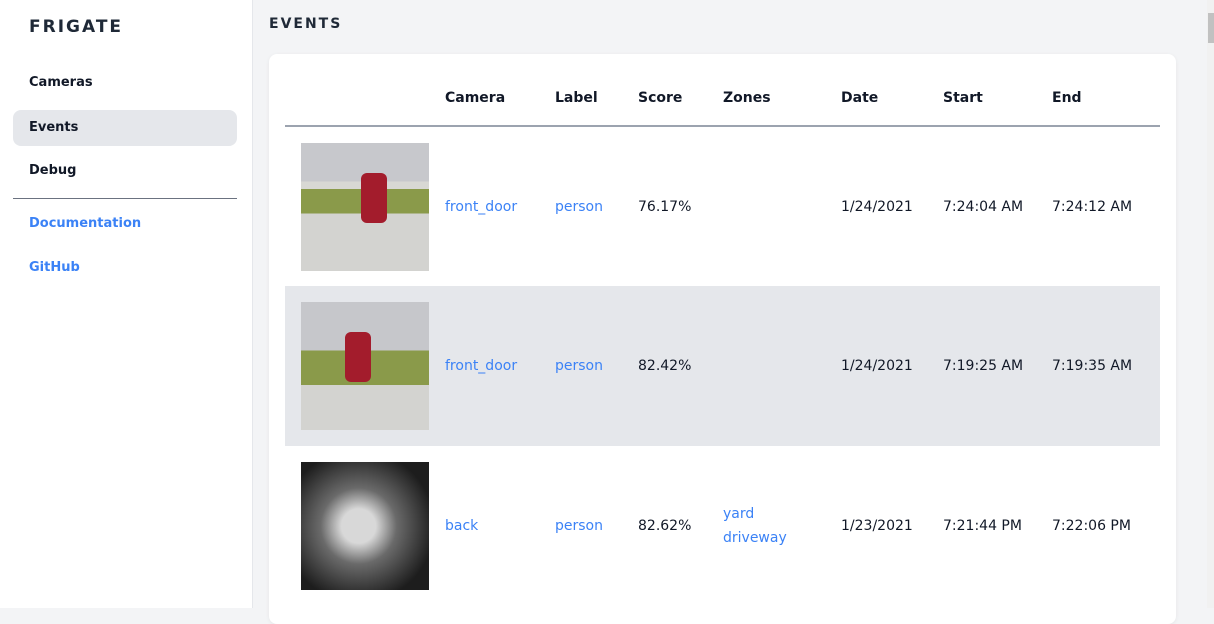 Image resolution: width=1214 pixels, height=624 pixels. What do you see at coordinates (983, 206) in the screenshot?
I see `start-time: 7:24:04 AM` at bounding box center [983, 206].